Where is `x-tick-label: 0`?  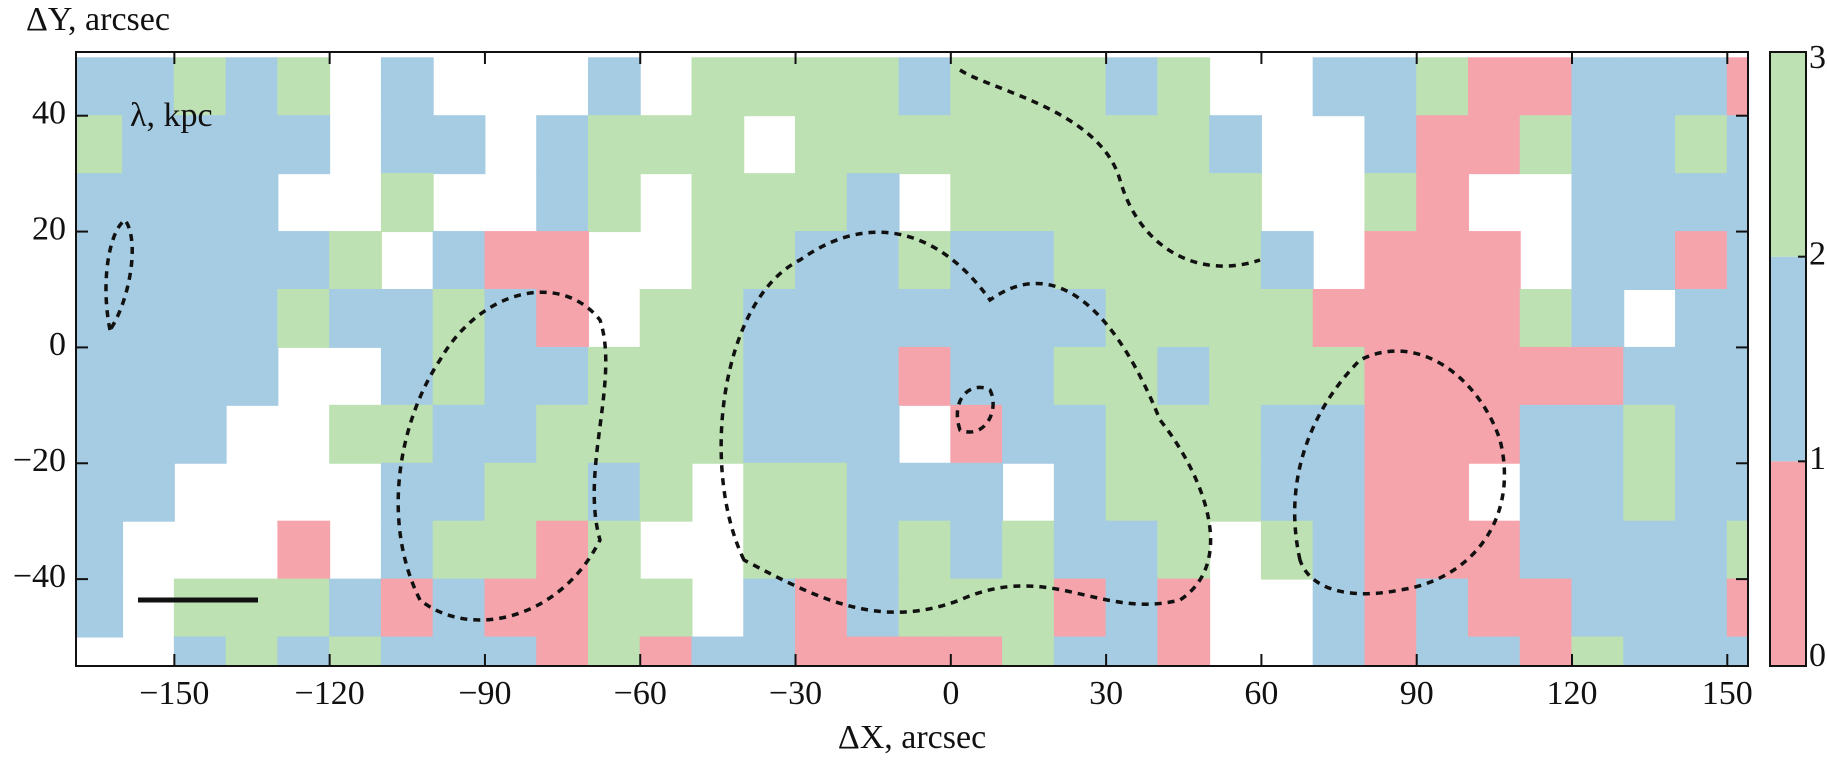
x-tick-label: 0 is located at coordinates (950, 693).